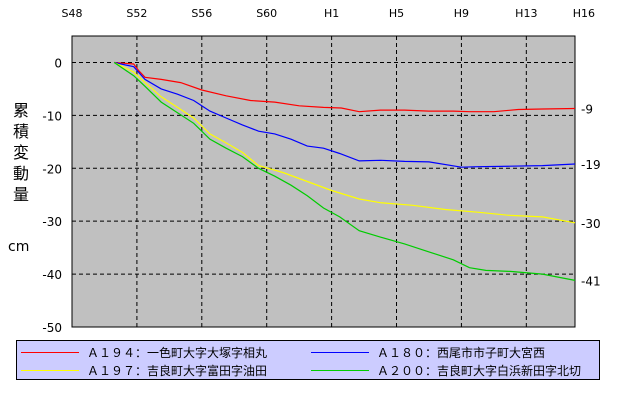 The height and width of the screenshot is (401, 641). What do you see at coordinates (340, 370) in the screenshot?
I see `legend-swatch-a200` at bounding box center [340, 370].